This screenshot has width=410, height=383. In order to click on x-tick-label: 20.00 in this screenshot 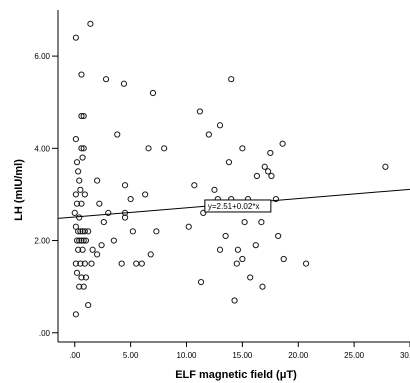, I will do `click(298, 355)`.